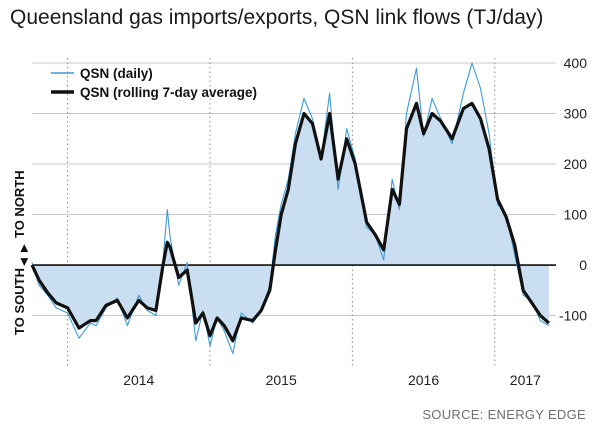 Image resolution: width=600 pixels, height=434 pixels. I want to click on direction-arrow-up: ►, so click(23, 248).